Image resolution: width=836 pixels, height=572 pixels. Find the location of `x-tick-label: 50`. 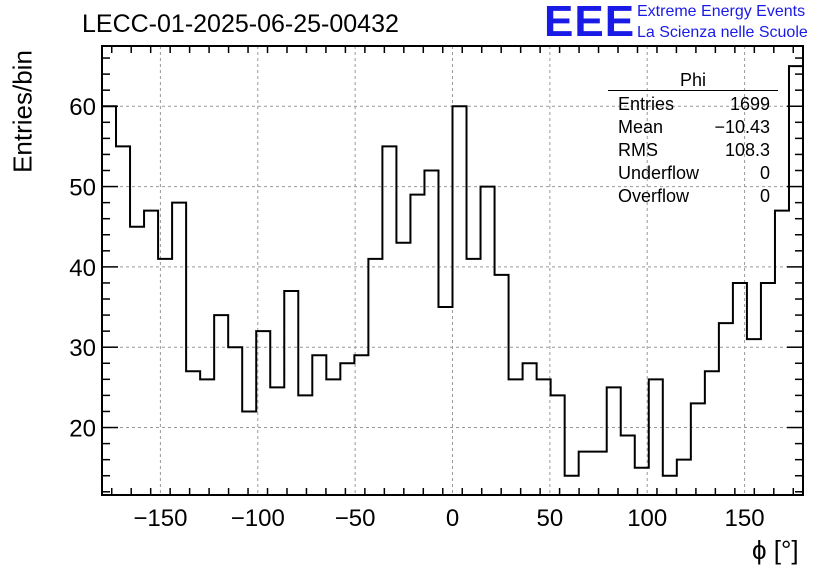

x-tick-label: 50 is located at coordinates (550, 518).